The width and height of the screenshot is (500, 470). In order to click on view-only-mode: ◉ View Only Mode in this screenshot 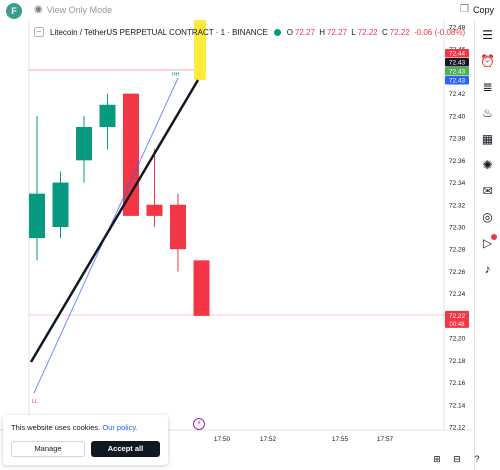, I will do `click(73, 9)`.